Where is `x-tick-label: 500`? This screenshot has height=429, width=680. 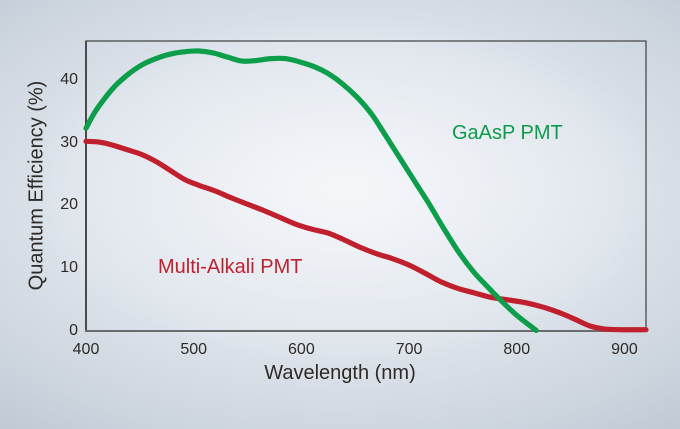 x-tick-label: 500 is located at coordinates (194, 349).